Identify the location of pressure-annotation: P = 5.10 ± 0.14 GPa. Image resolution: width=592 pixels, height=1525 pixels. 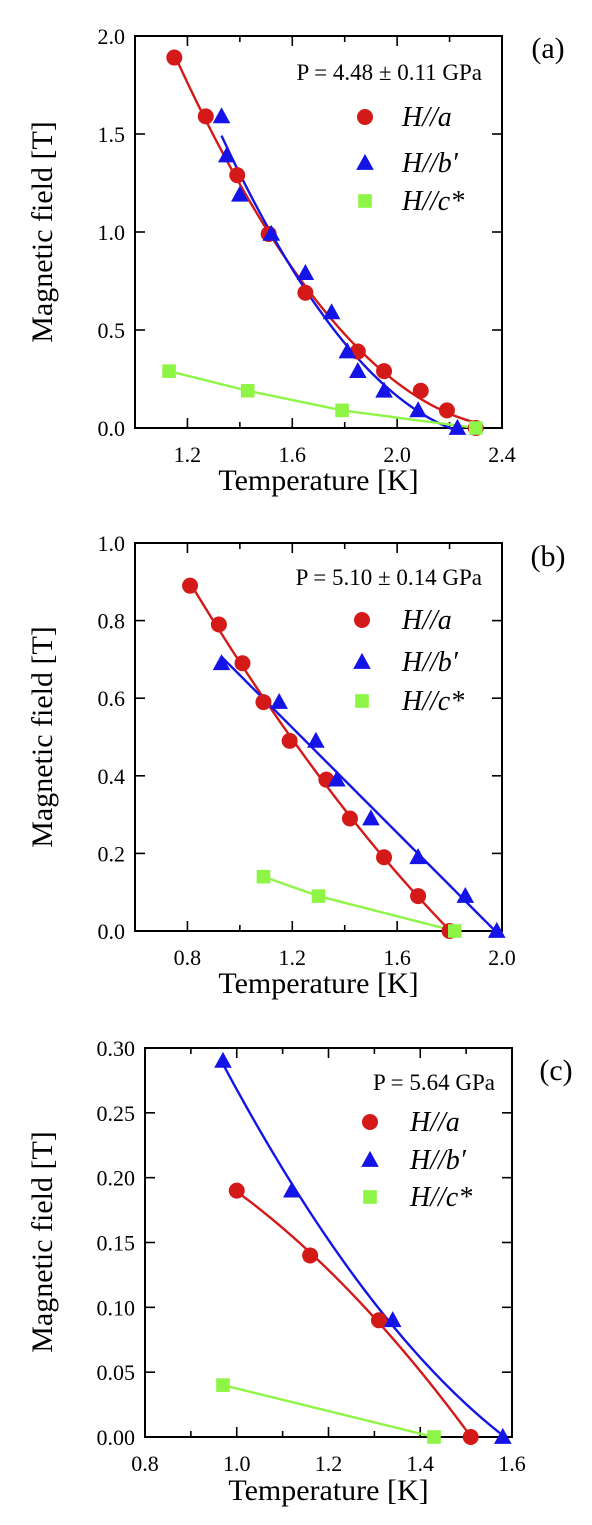
(389, 577).